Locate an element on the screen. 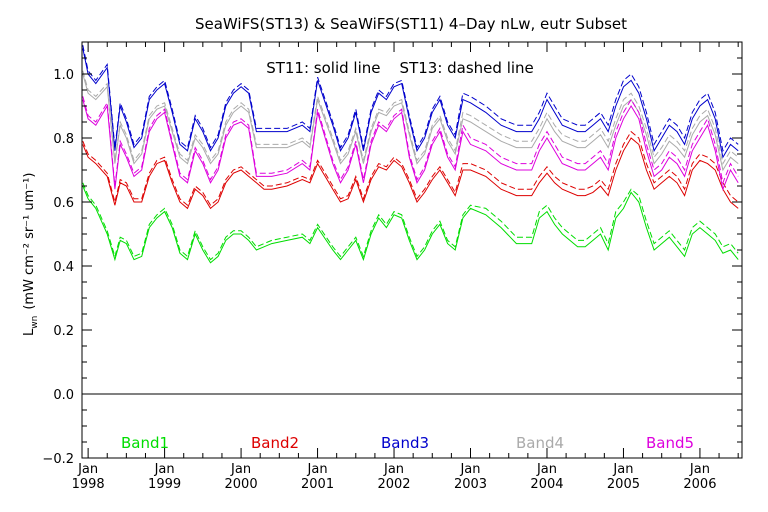 The image size is (768, 512). y-tick-label: 0.6 is located at coordinates (63, 203).